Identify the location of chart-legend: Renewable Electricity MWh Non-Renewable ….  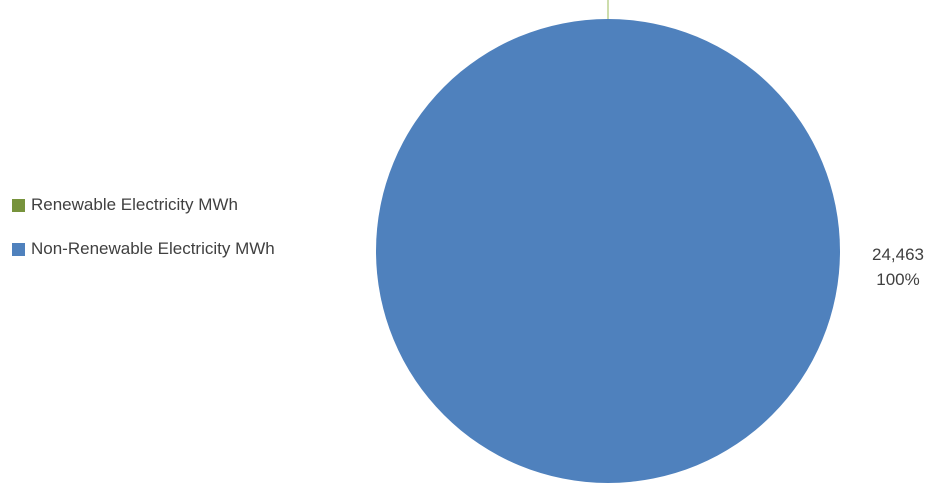
(172, 227).